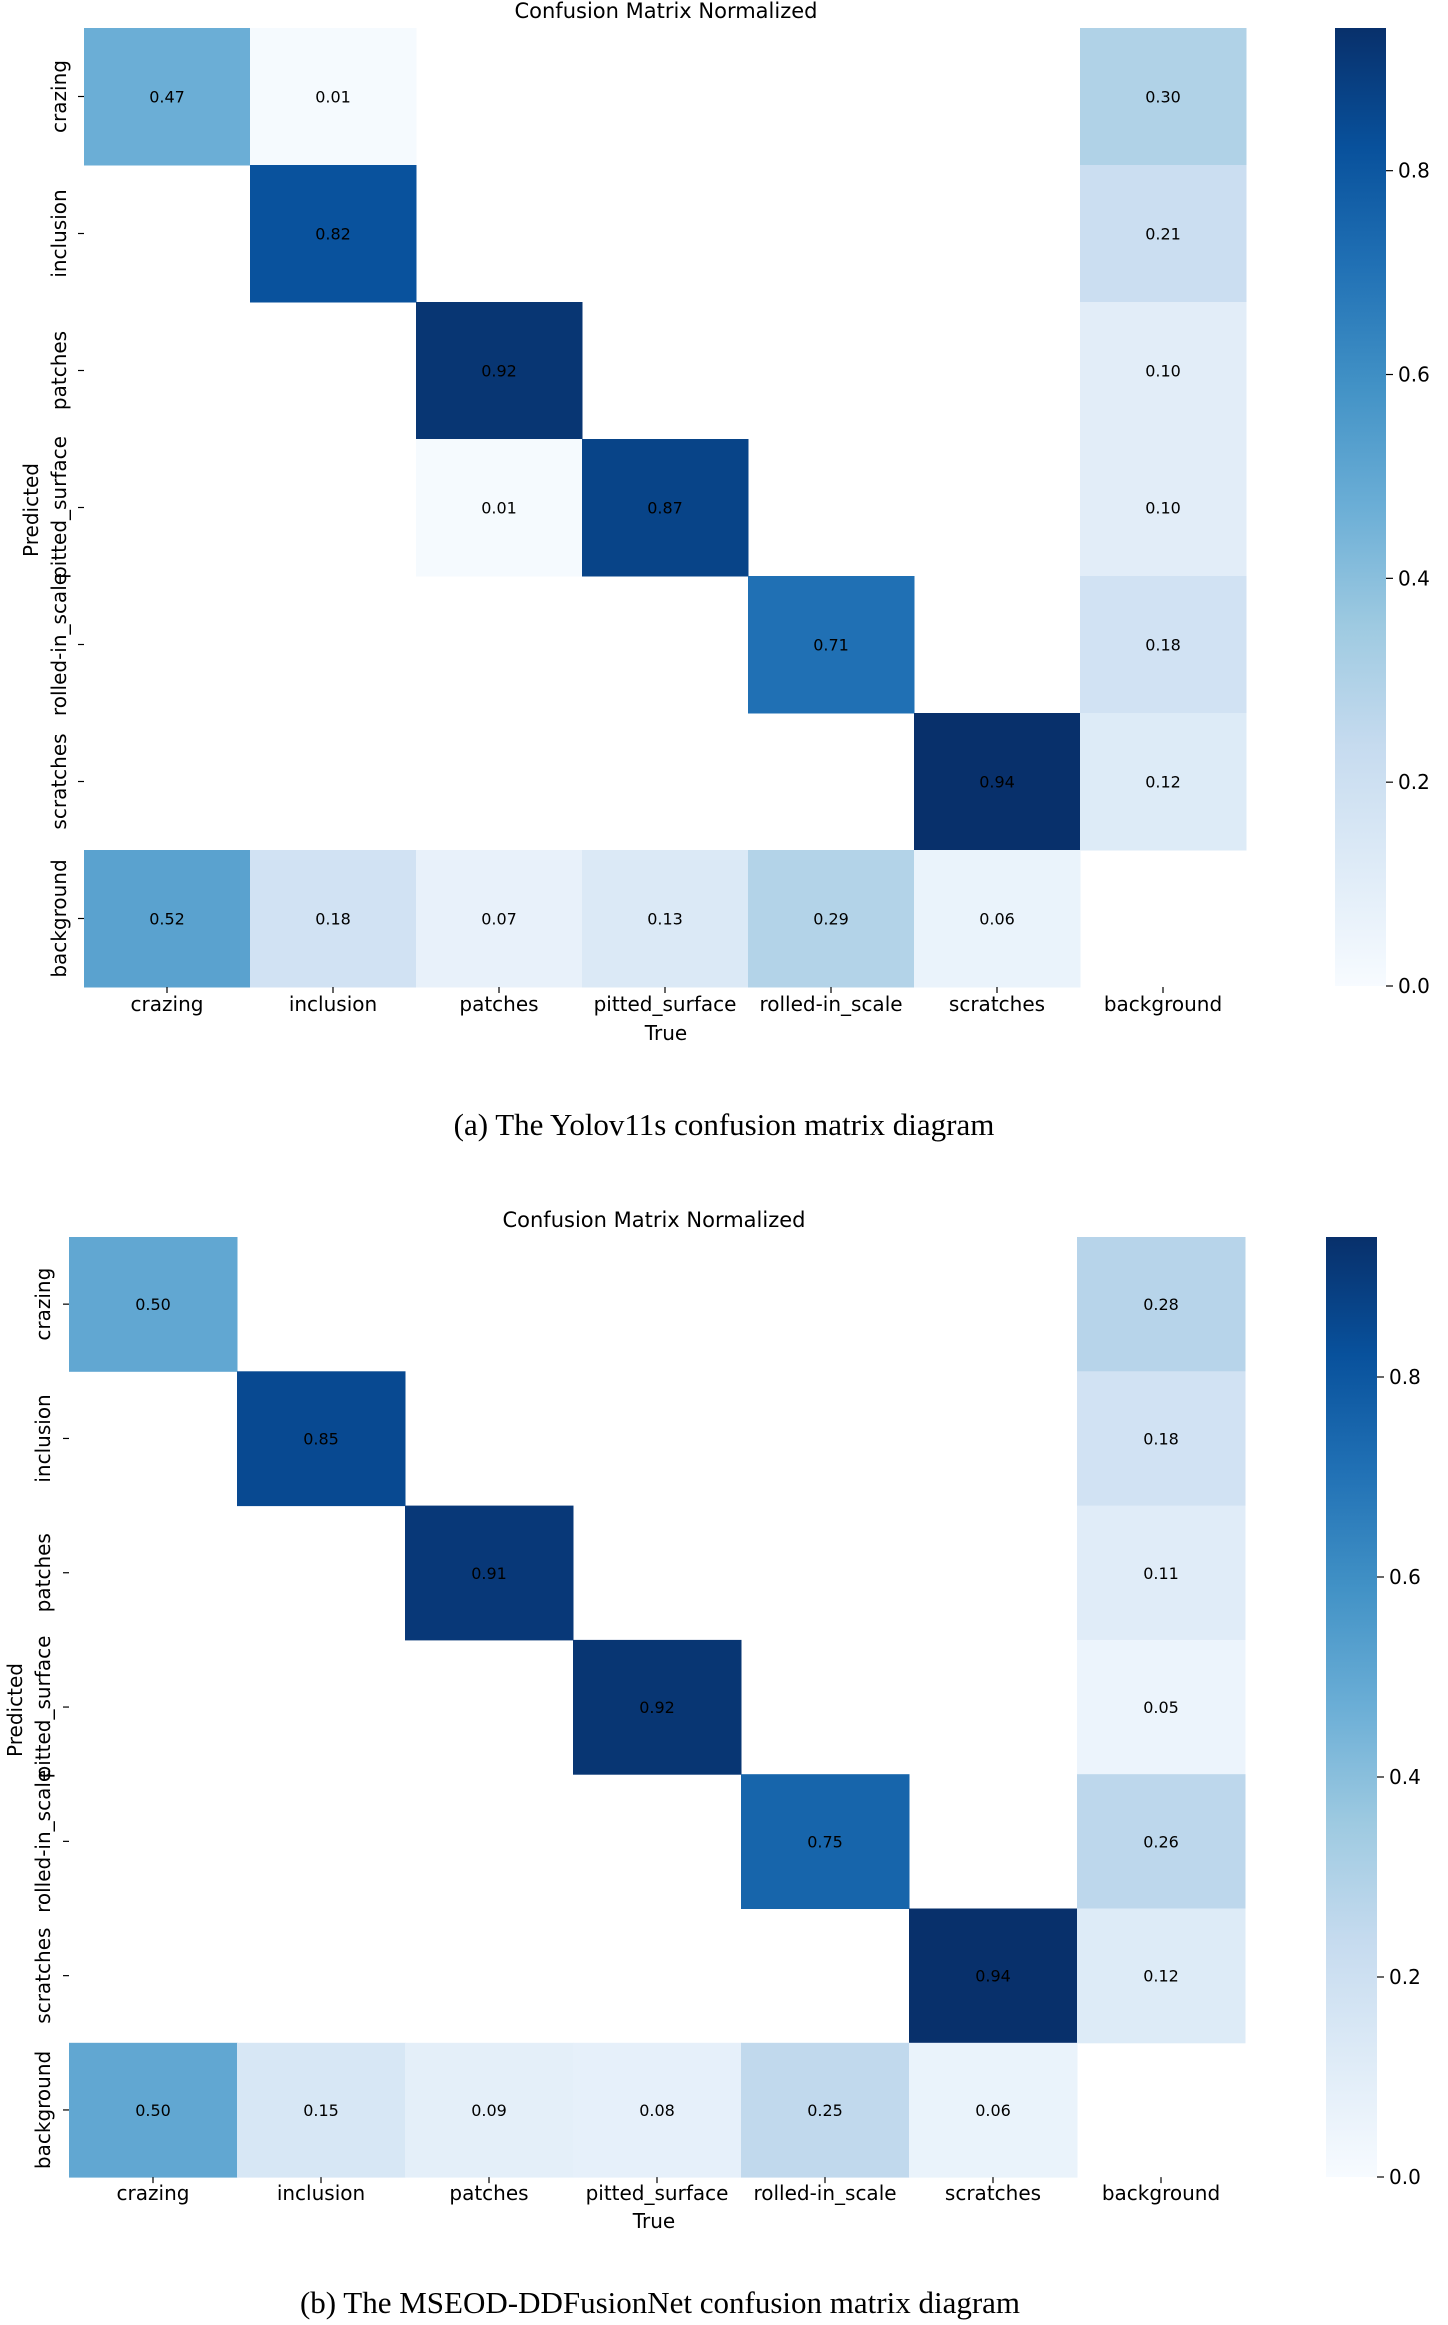 The width and height of the screenshot is (1448, 2325). What do you see at coordinates (1163, 234) in the screenshot?
I see `cell-value-label: 0.21` at bounding box center [1163, 234].